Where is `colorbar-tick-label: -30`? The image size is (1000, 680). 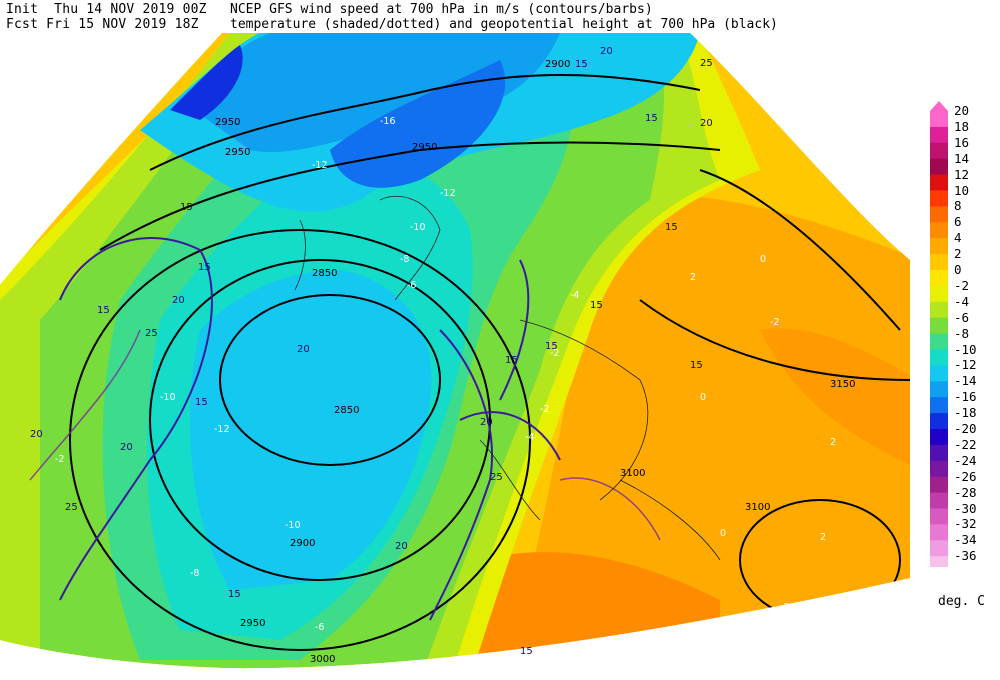 colorbar-tick-label: -30 is located at coordinates (965, 508).